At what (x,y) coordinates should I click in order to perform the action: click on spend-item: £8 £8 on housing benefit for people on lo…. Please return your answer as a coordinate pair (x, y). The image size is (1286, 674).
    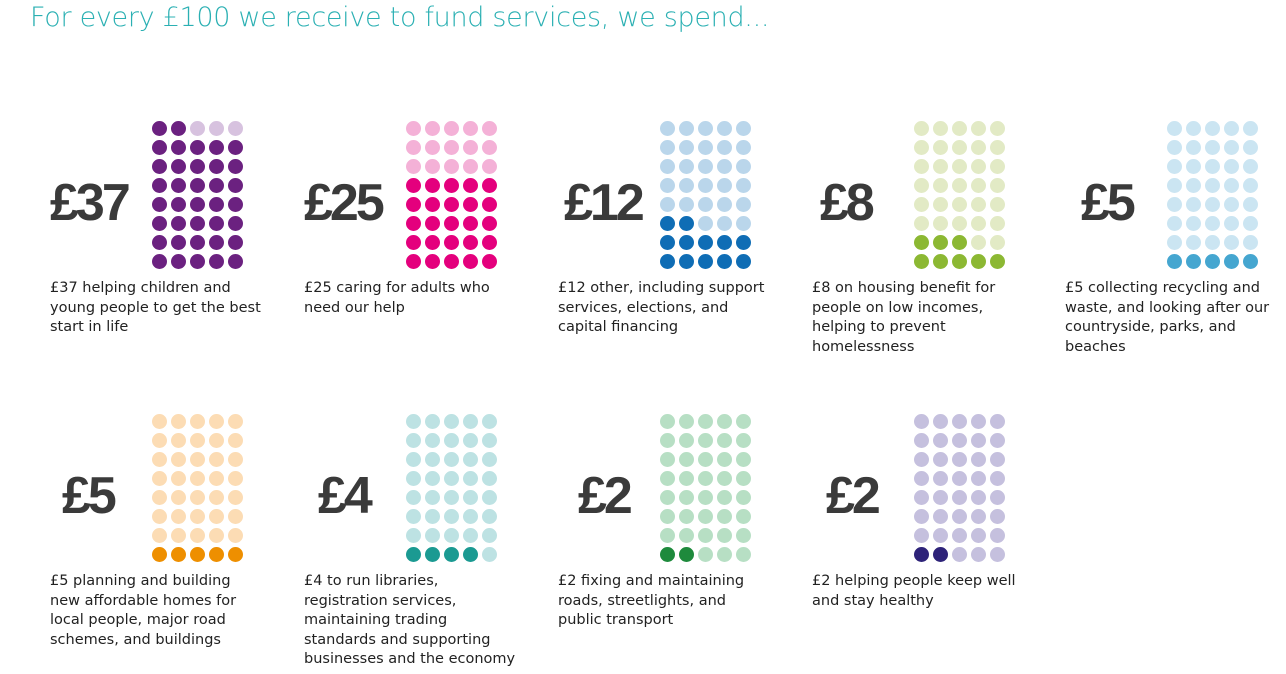
    Looking at the image, I should click on (922, 251).